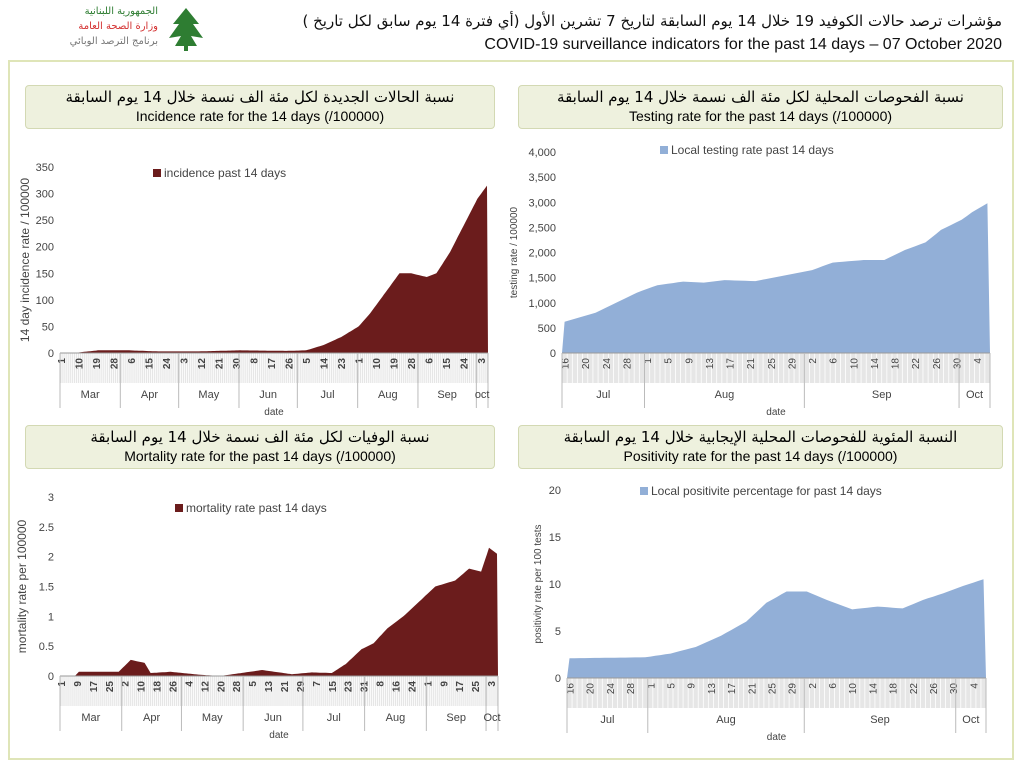 This screenshot has height=768, width=1024. Describe the element at coordinates (542, 203) in the screenshot. I see `y-tick-label: 3,000` at that location.